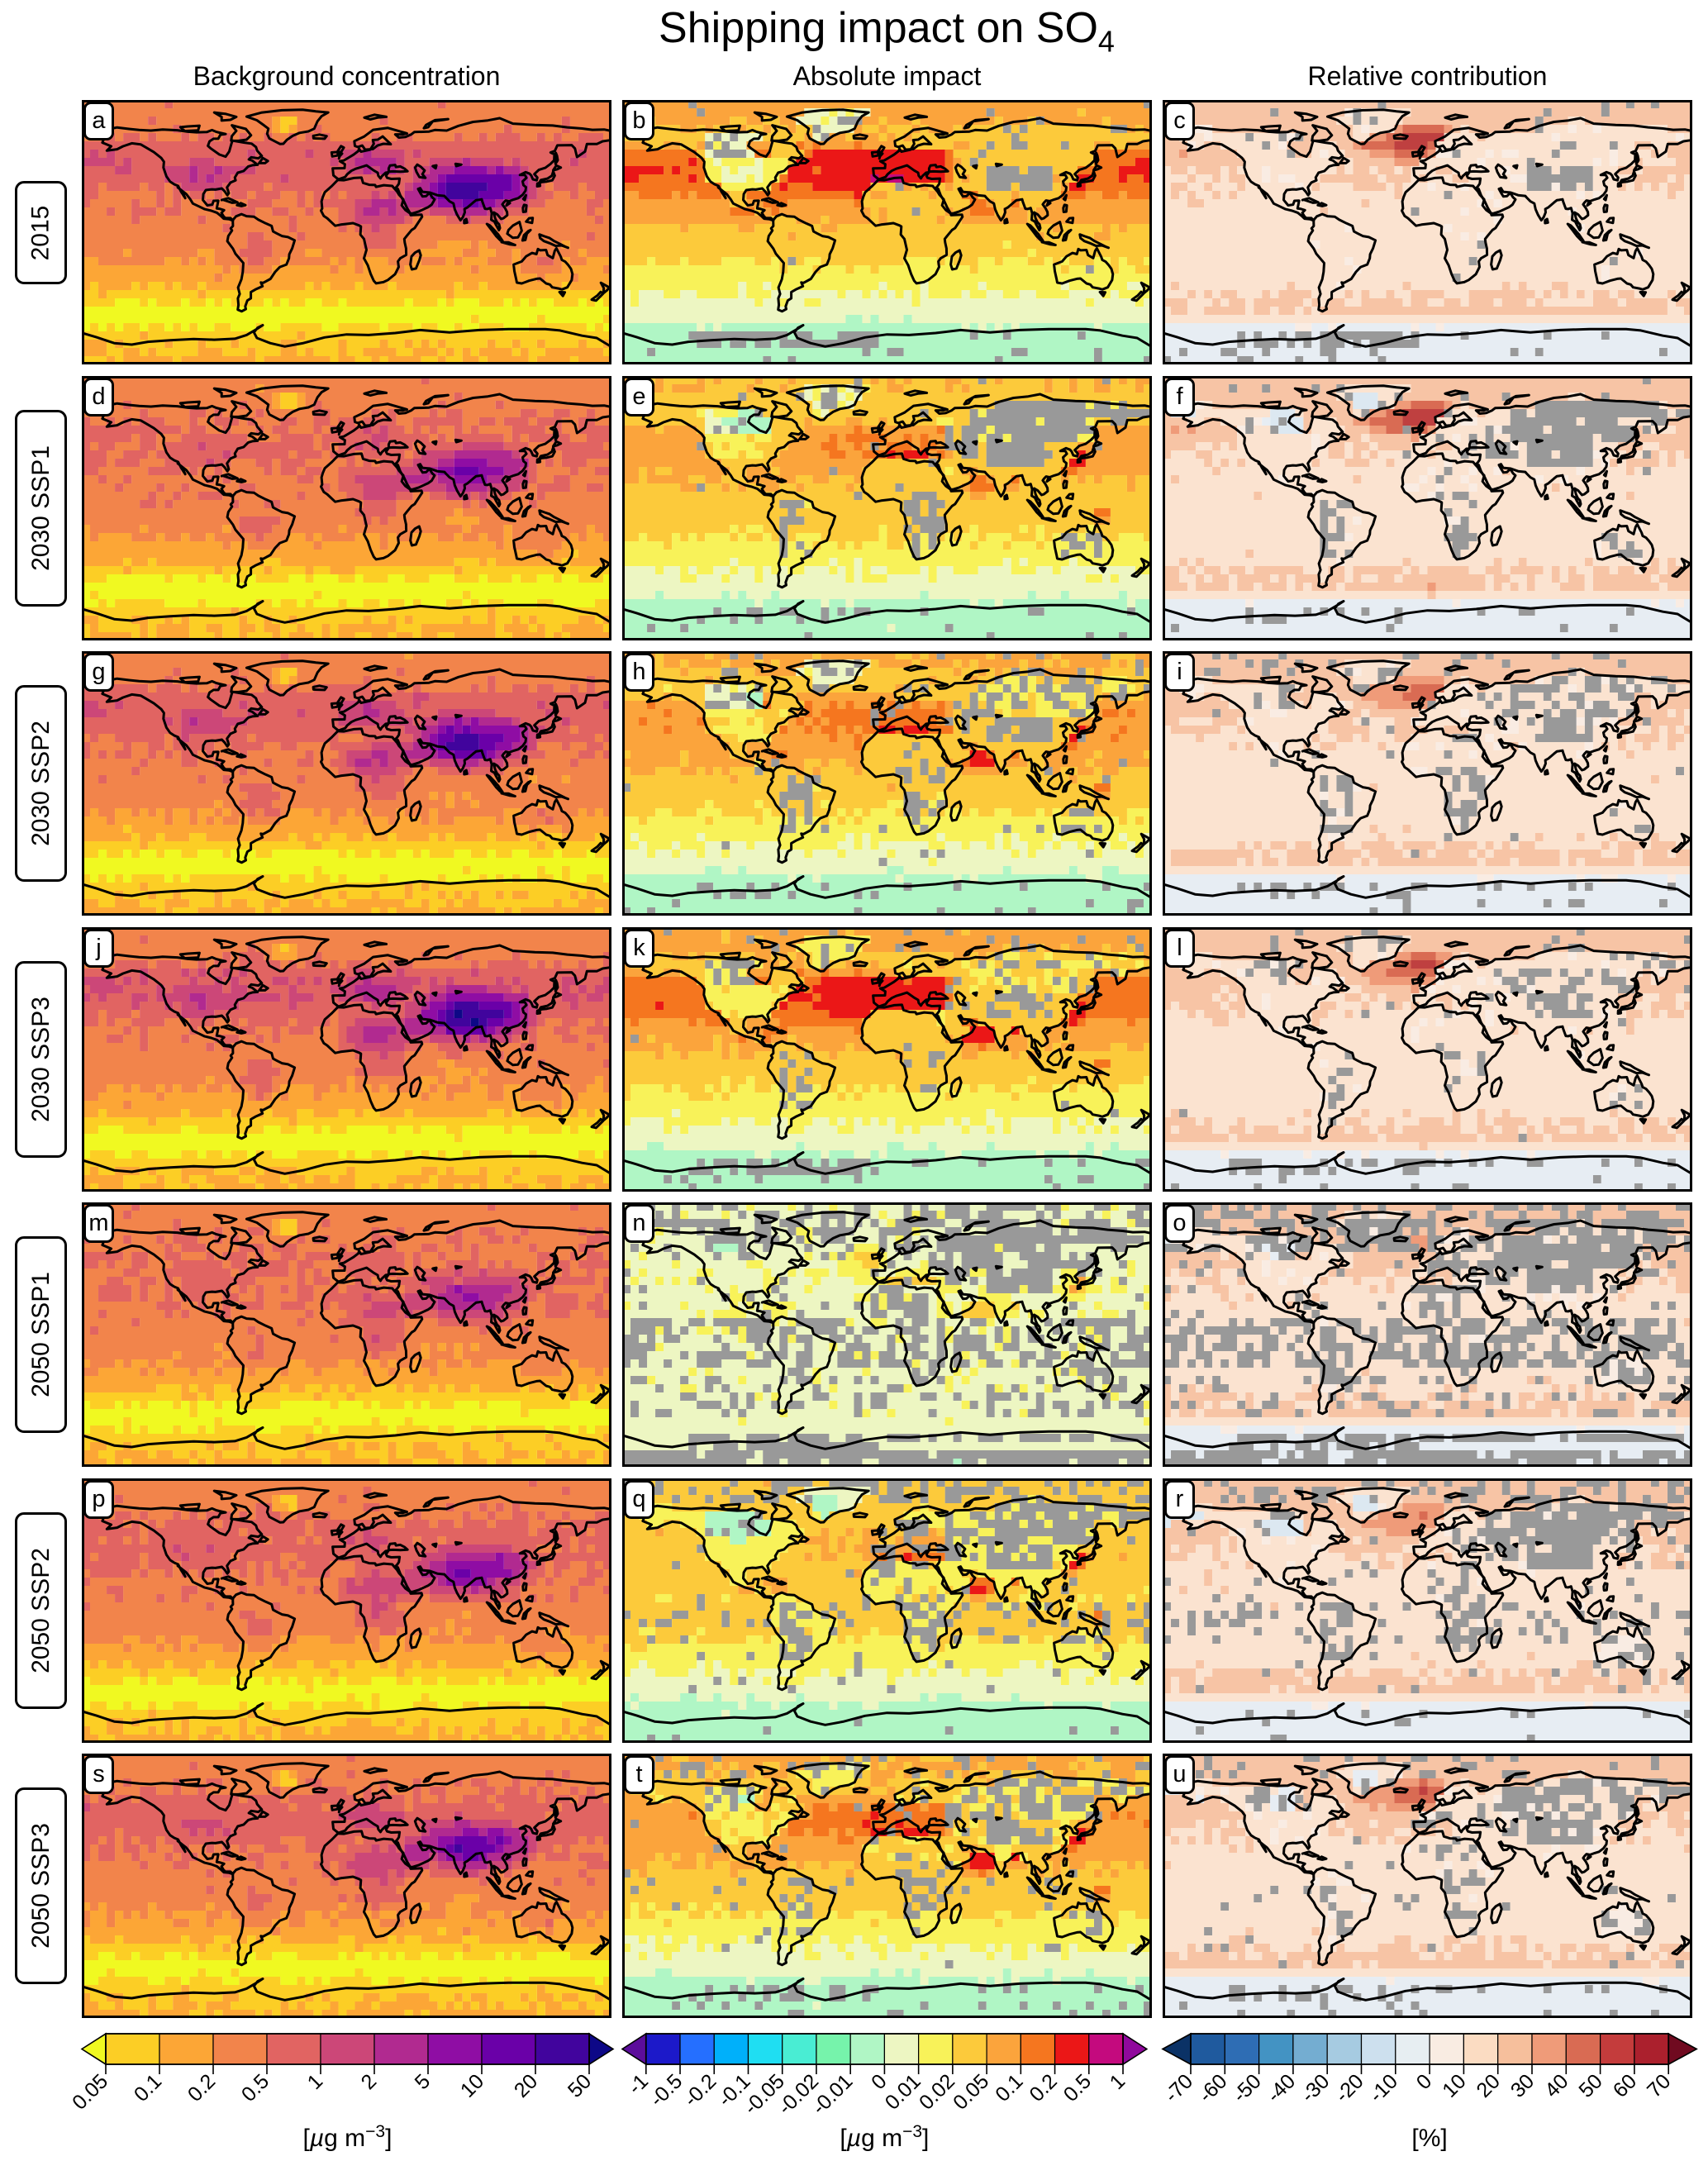 The height and width of the screenshot is (2180, 1708). I want to click on svg-text: 70, so click(1659, 2085).